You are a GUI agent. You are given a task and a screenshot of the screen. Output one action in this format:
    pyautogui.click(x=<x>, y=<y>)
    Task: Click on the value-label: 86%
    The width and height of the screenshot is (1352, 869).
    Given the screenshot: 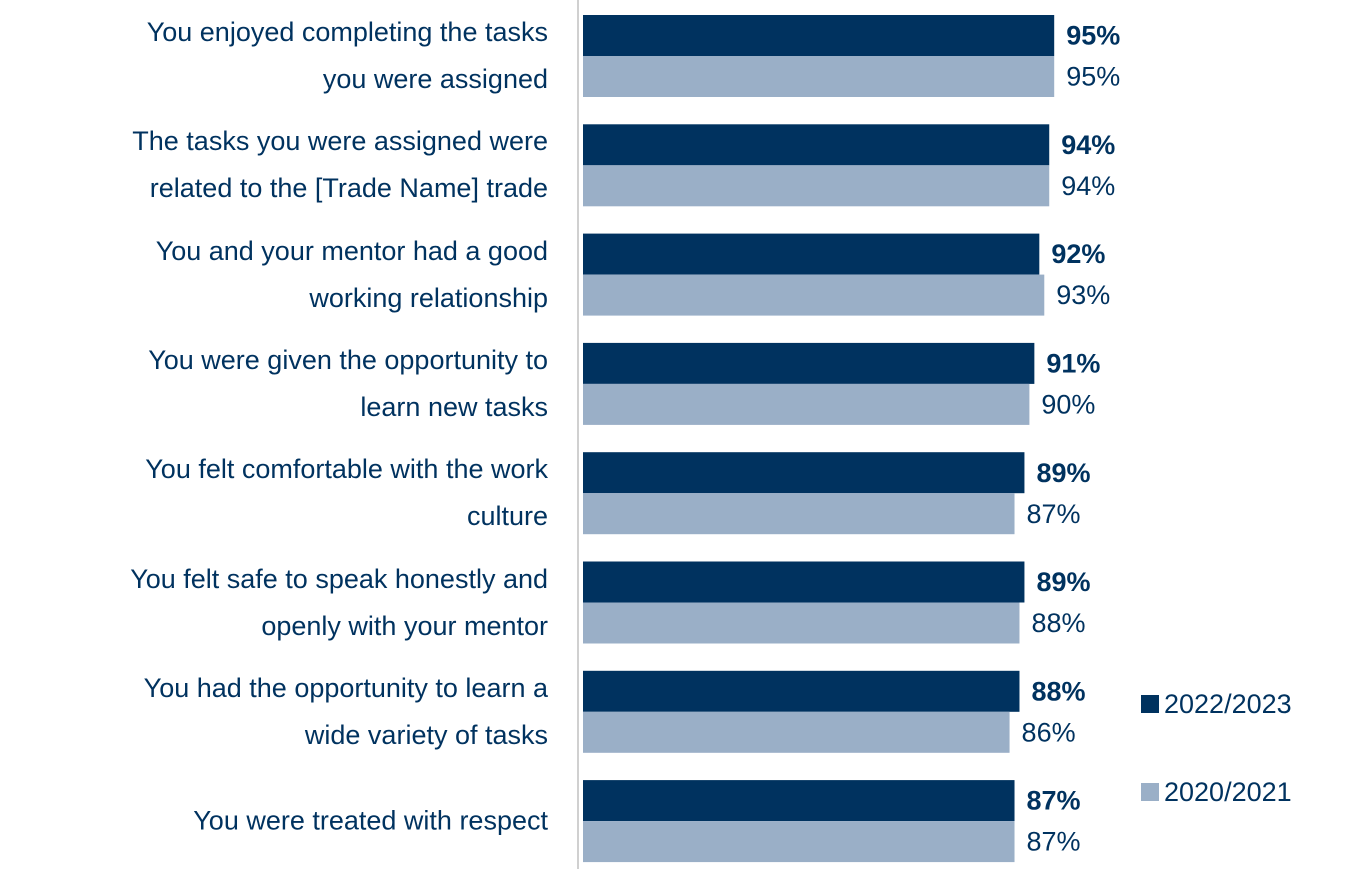 What is the action you would take?
    pyautogui.click(x=1049, y=732)
    